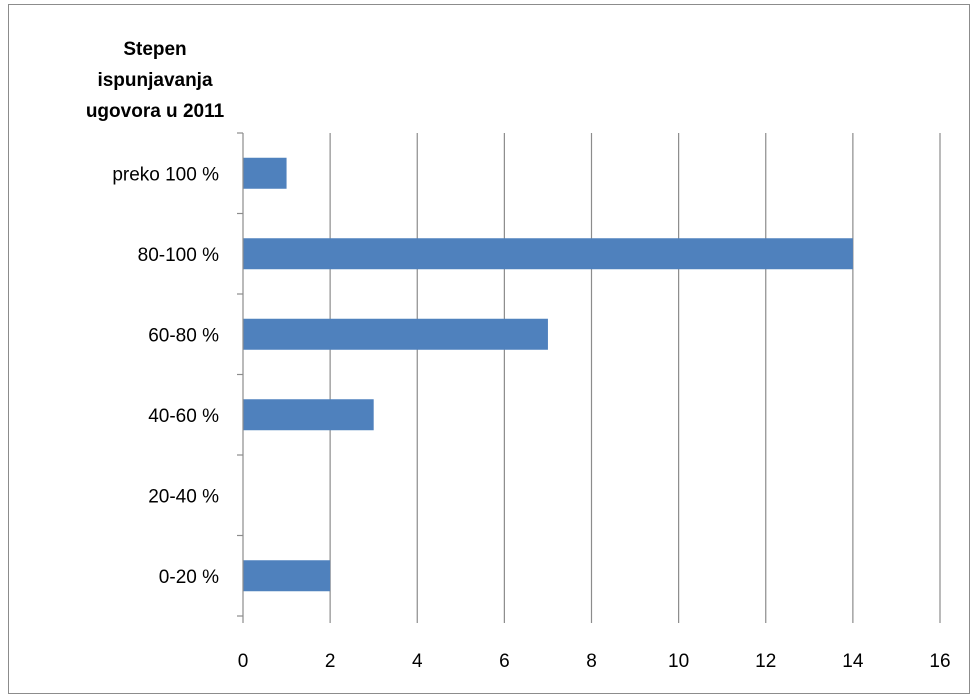 Image resolution: width=973 pixels, height=694 pixels. Describe the element at coordinates (330, 661) in the screenshot. I see `x-tick-label-1: 2` at that location.